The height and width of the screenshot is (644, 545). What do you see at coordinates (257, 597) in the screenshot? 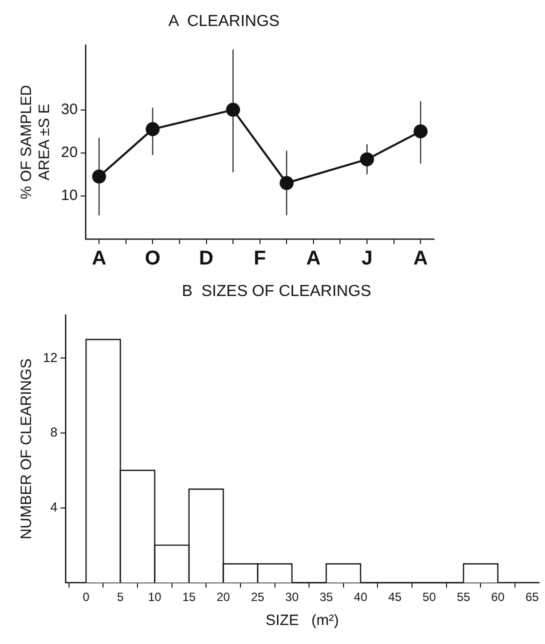
I see `x-tick-label: 25` at bounding box center [257, 597].